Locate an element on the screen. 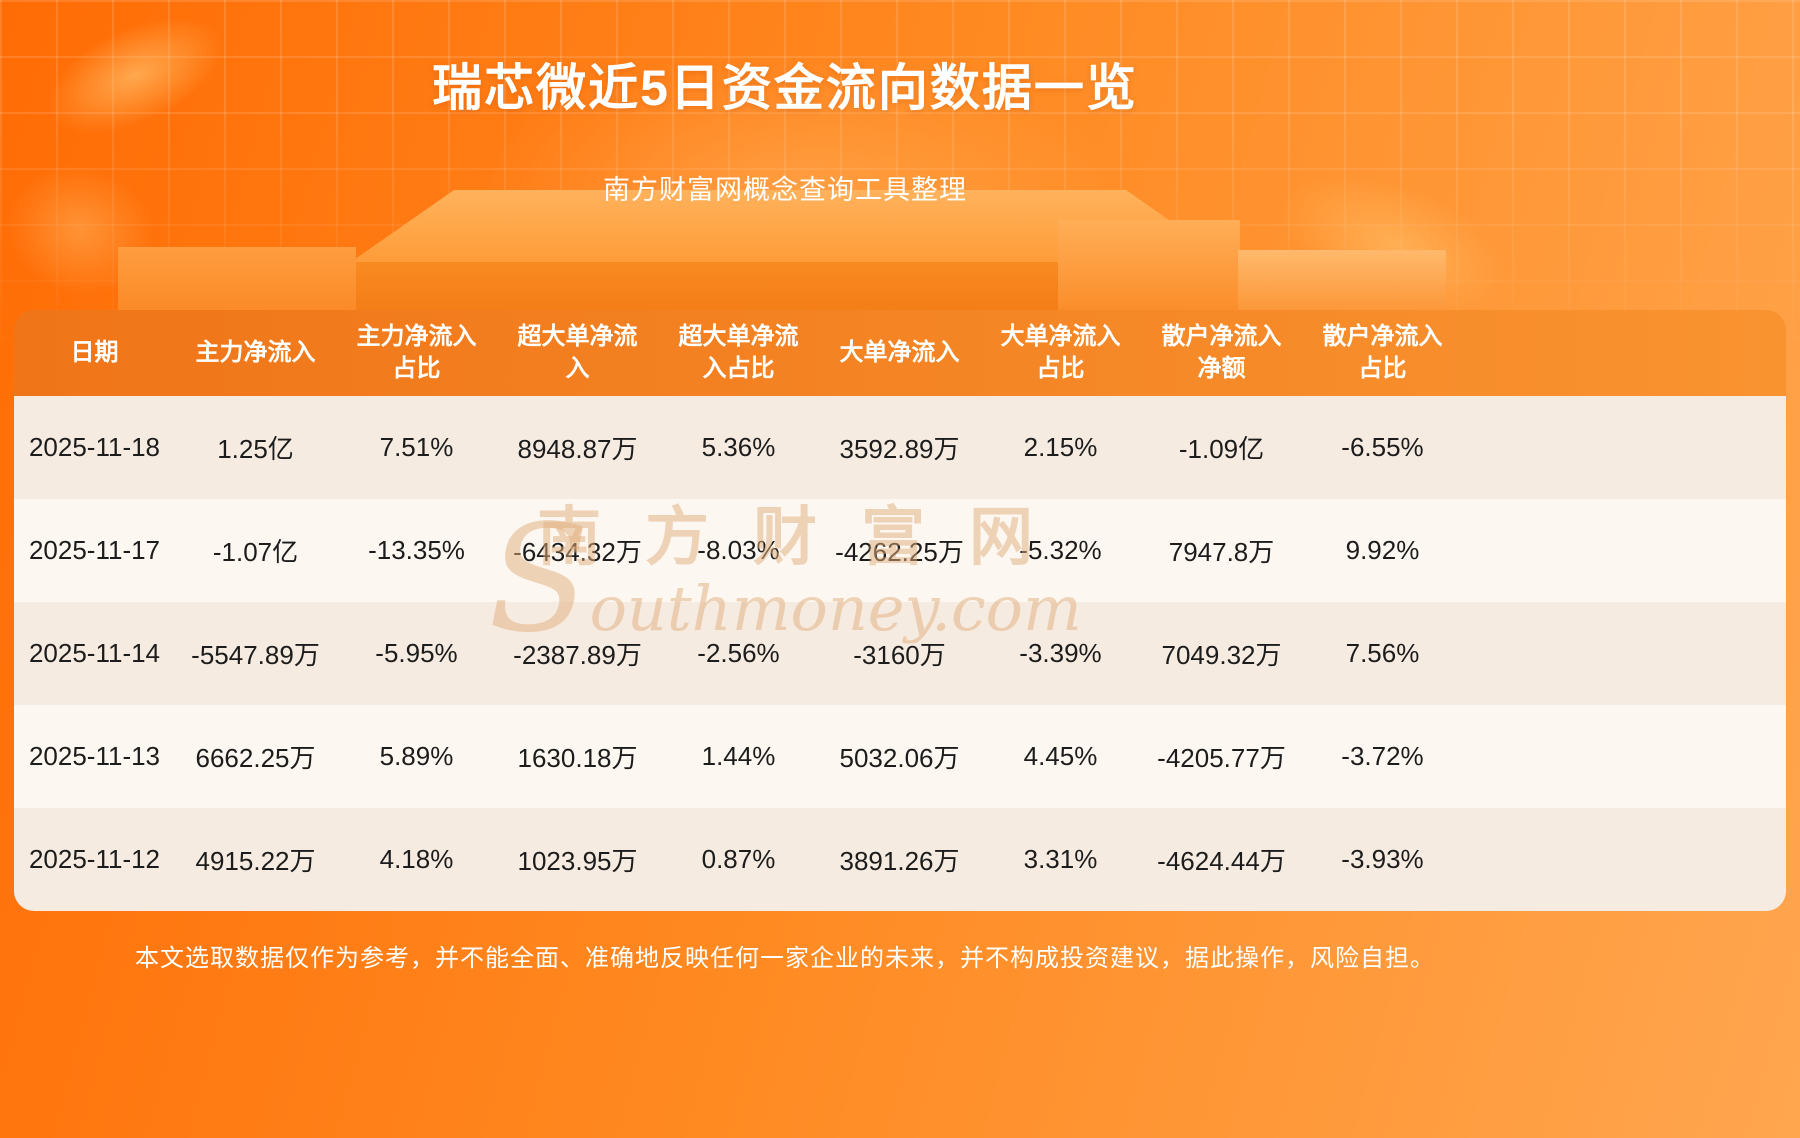 This screenshot has width=1800, height=1138. page-title: 瑞芯微近5日资金流向数据一览 is located at coordinates (785, 88).